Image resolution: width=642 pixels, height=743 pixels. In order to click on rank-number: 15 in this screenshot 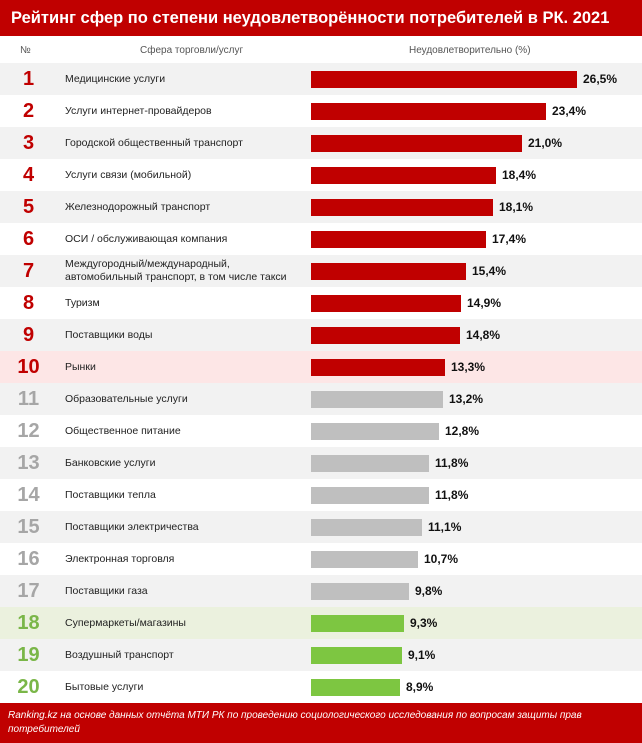, I will do `click(28, 527)`.